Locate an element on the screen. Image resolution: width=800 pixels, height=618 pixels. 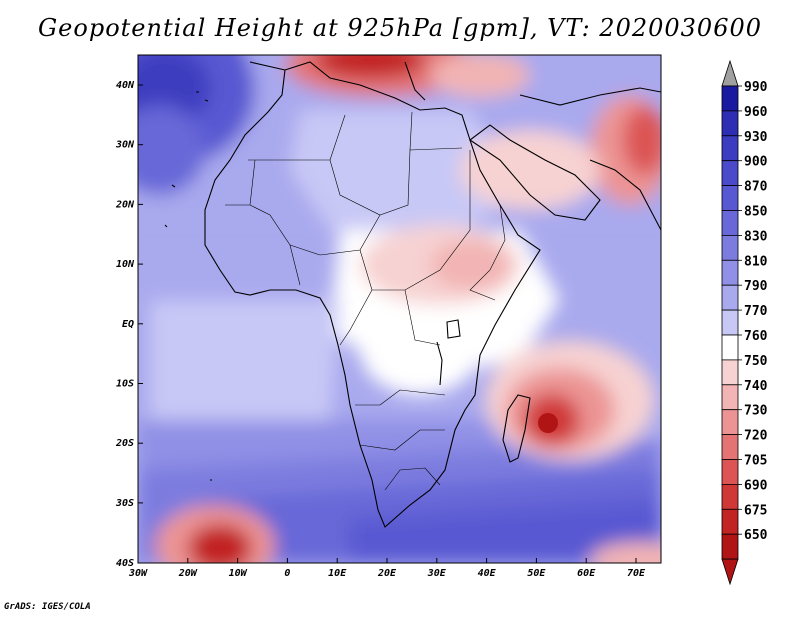
longitude-axis: 30W 20W 10W 0 10E 20E 30E 40E 50E 60E 70E is located at coordinates (387, 568).